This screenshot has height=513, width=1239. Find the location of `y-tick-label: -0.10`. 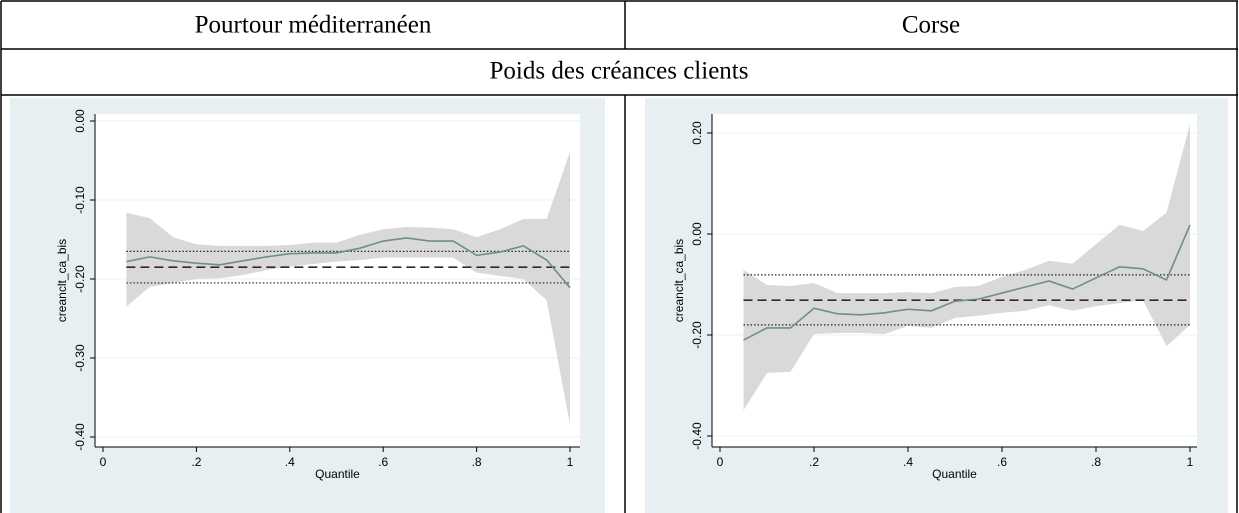

y-tick-label: -0.10 is located at coordinates (80, 200).